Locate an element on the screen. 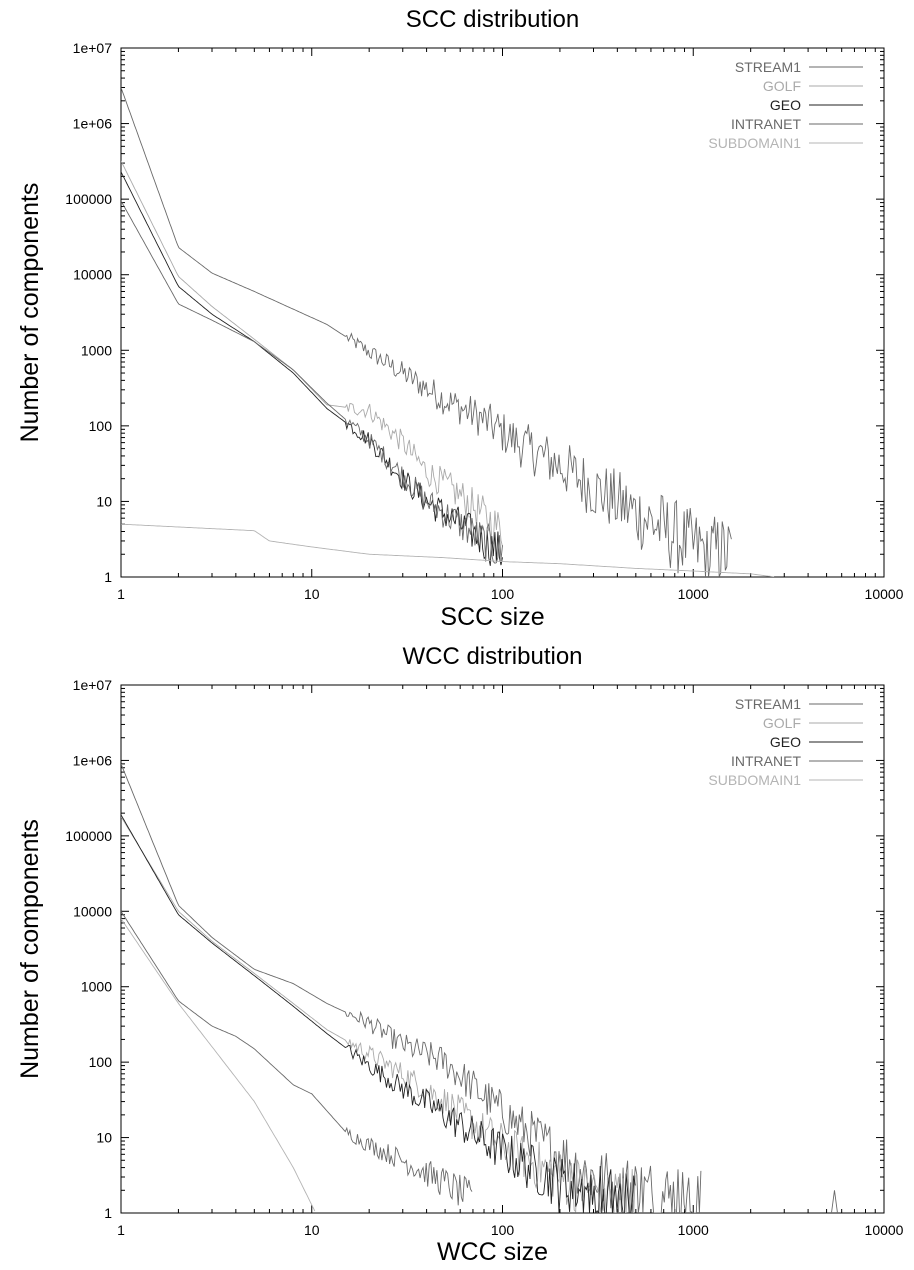 The height and width of the screenshot is (1270, 914). x-axis-title: SCC size is located at coordinates (492, 617).